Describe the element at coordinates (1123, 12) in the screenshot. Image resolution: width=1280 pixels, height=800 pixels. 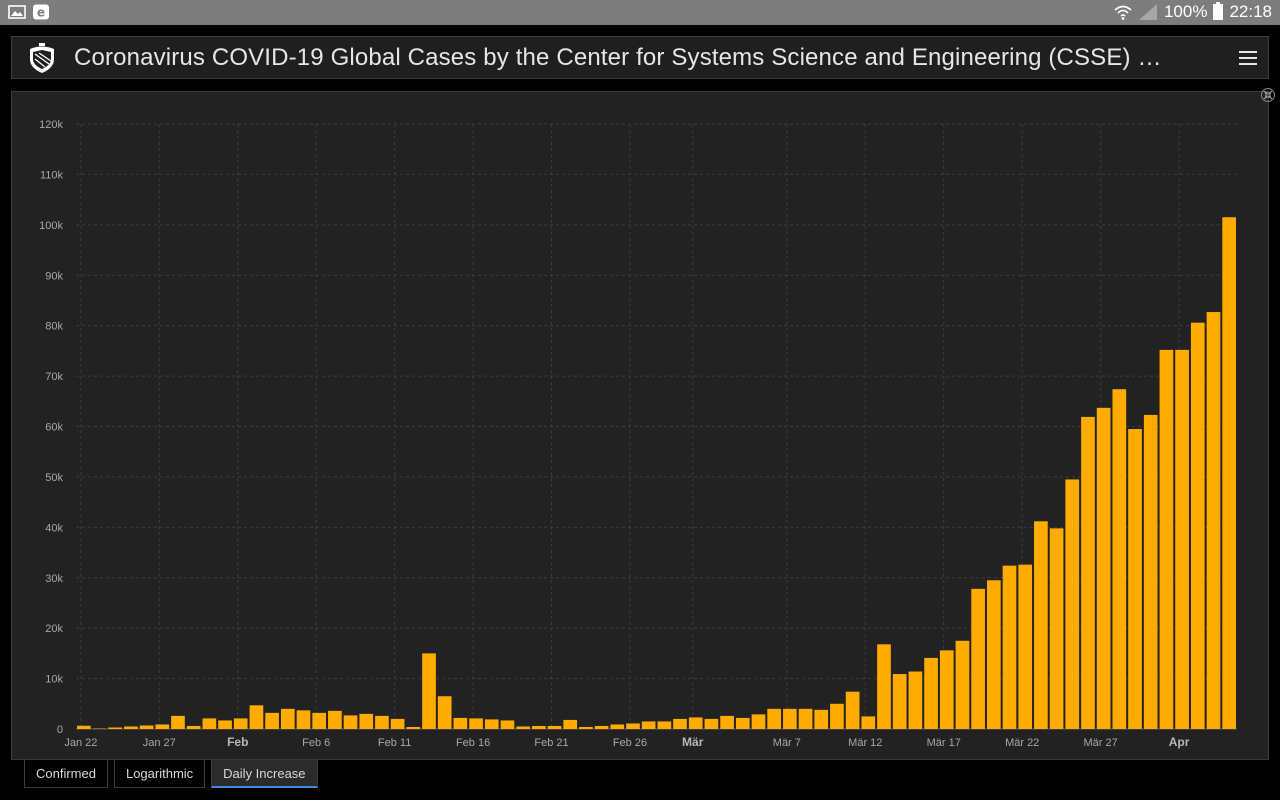
I see `wifi-icon` at that location.